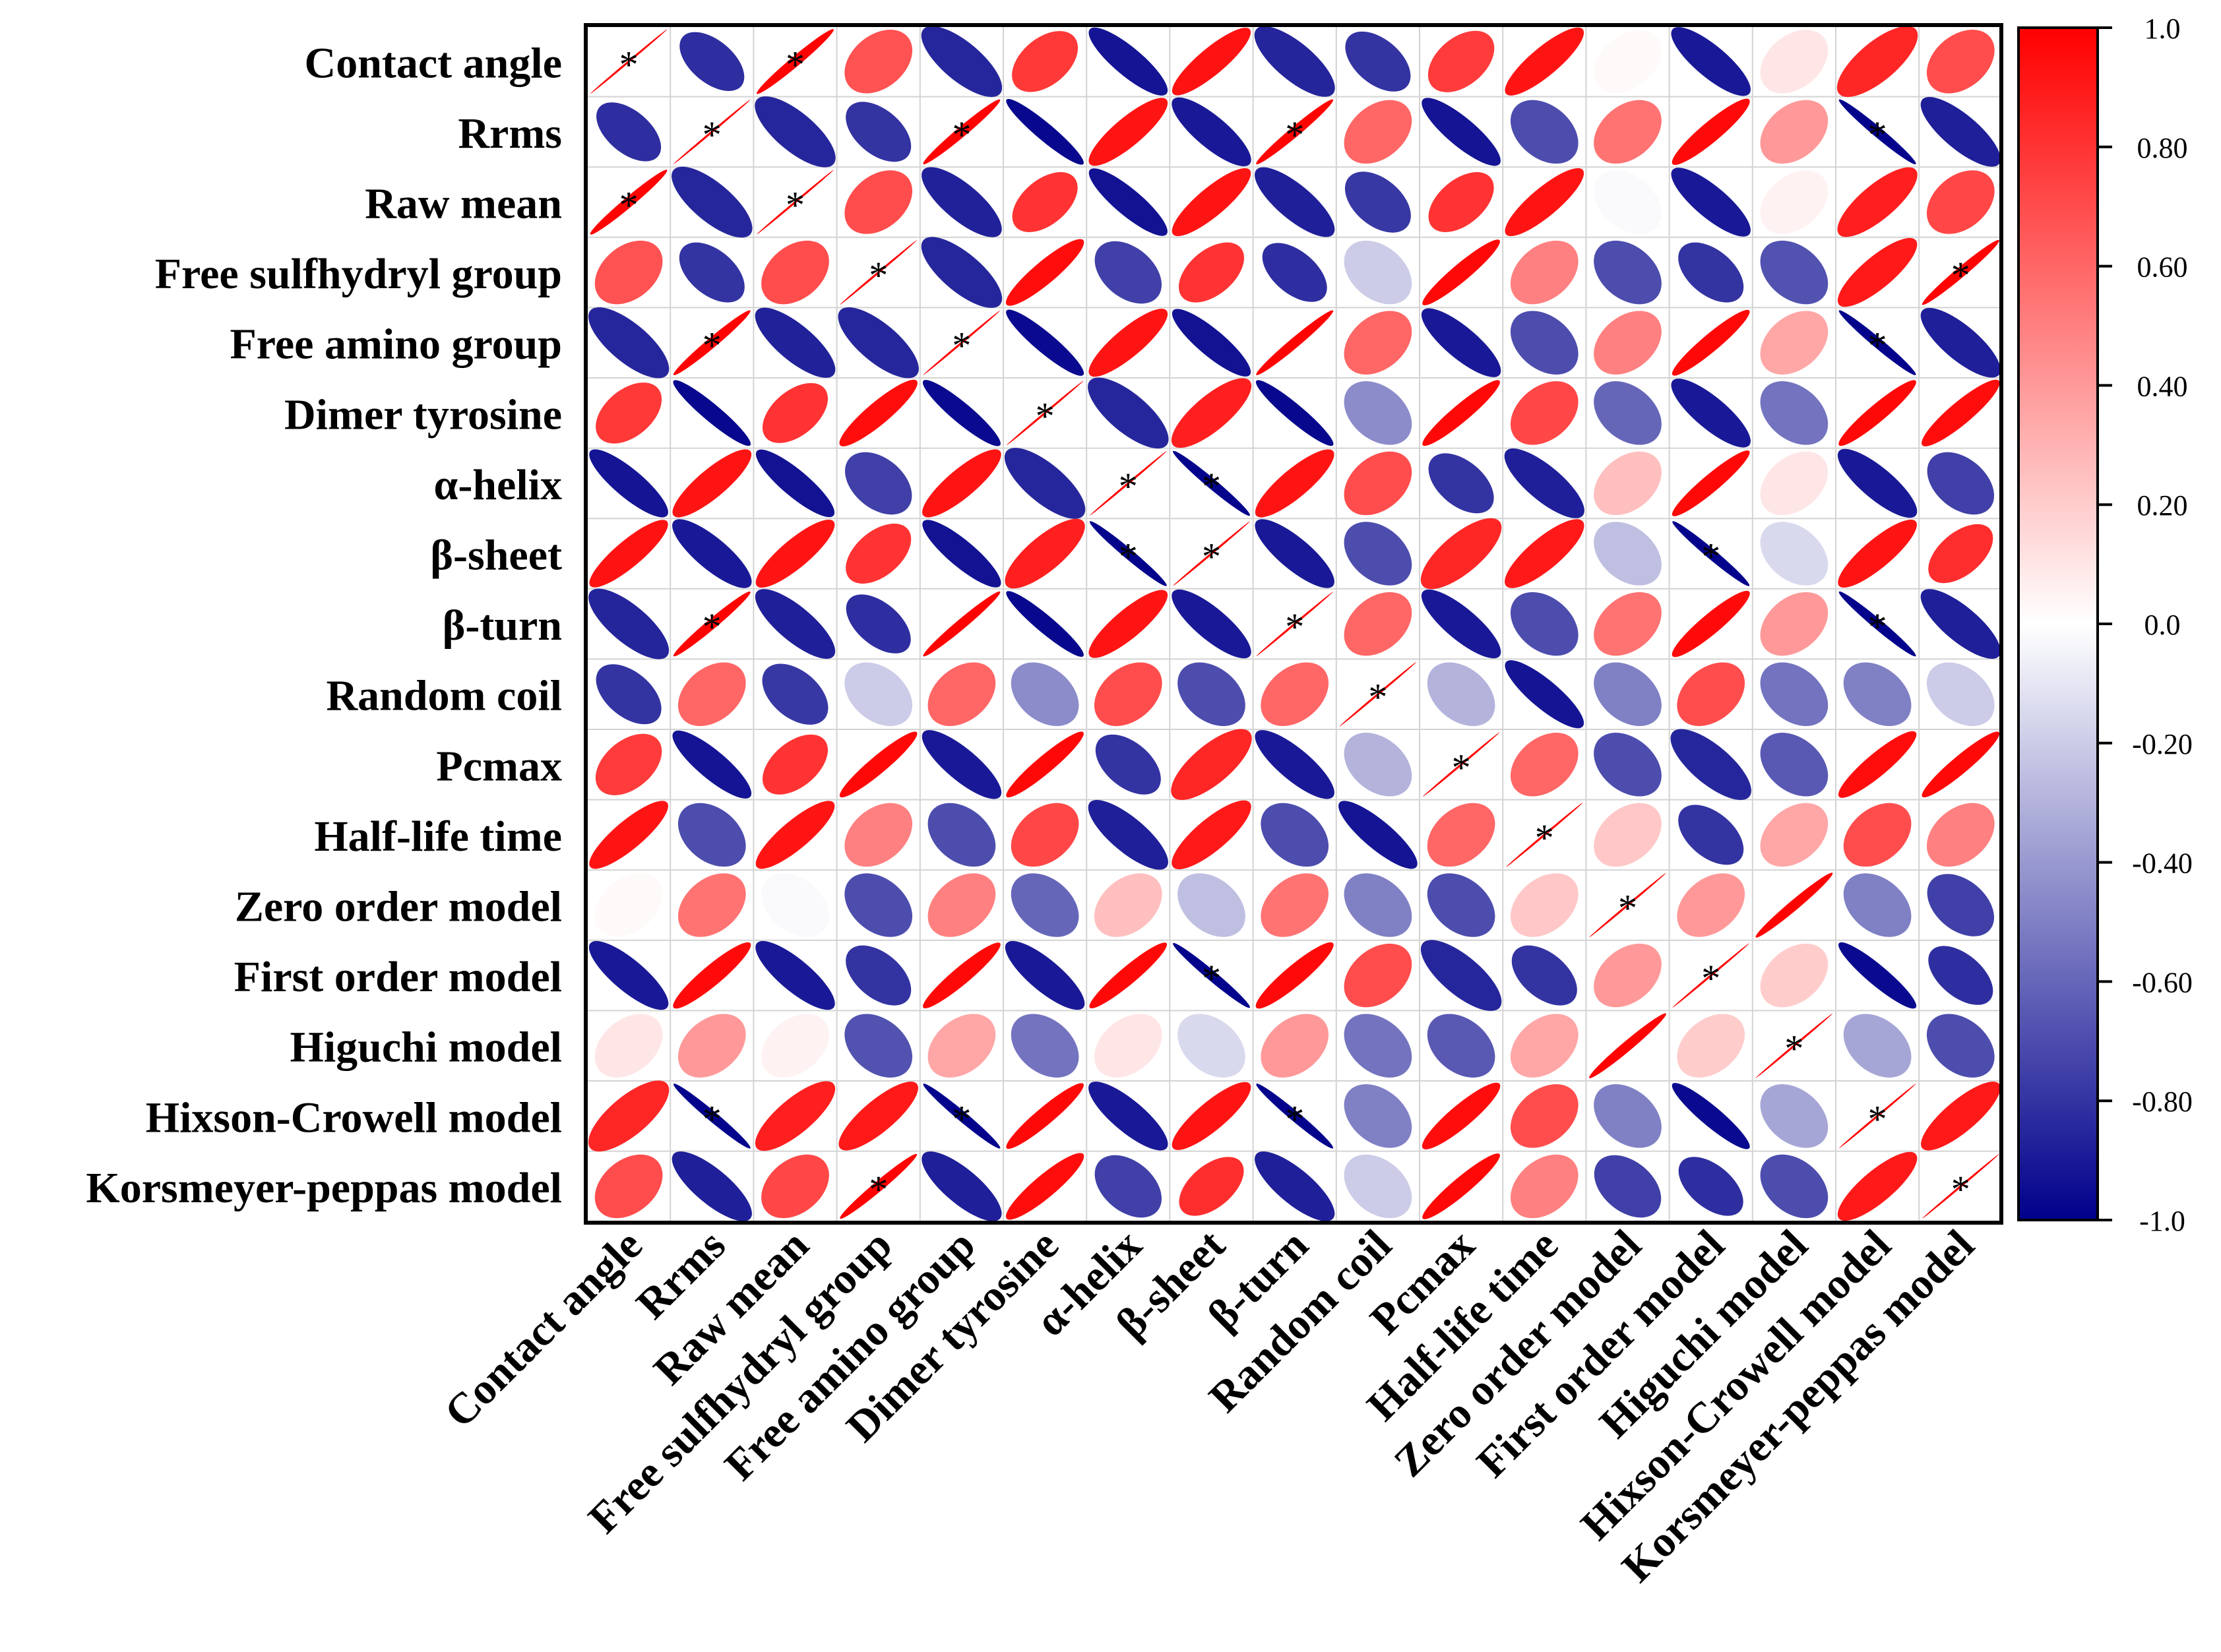 The width and height of the screenshot is (2221, 1652). What do you see at coordinates (426, 1048) in the screenshot?
I see `y-tick-label: Higuchi model` at bounding box center [426, 1048].